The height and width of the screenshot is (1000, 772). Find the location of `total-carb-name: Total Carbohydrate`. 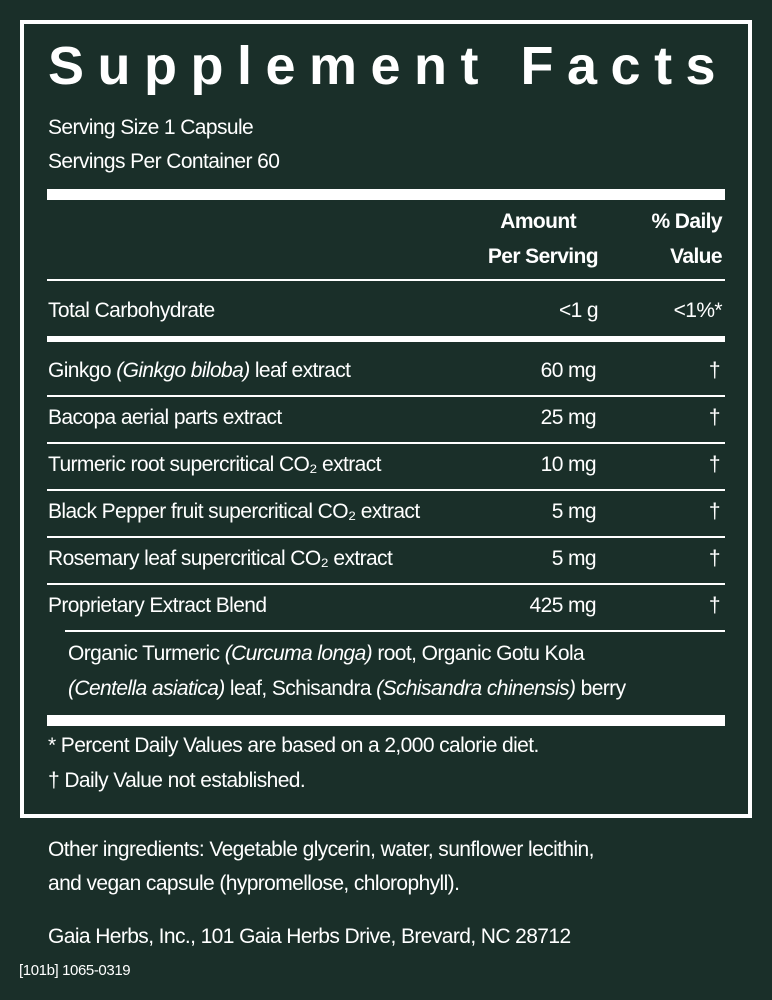

total-carb-name: Total Carbohydrate is located at coordinates (131, 310).